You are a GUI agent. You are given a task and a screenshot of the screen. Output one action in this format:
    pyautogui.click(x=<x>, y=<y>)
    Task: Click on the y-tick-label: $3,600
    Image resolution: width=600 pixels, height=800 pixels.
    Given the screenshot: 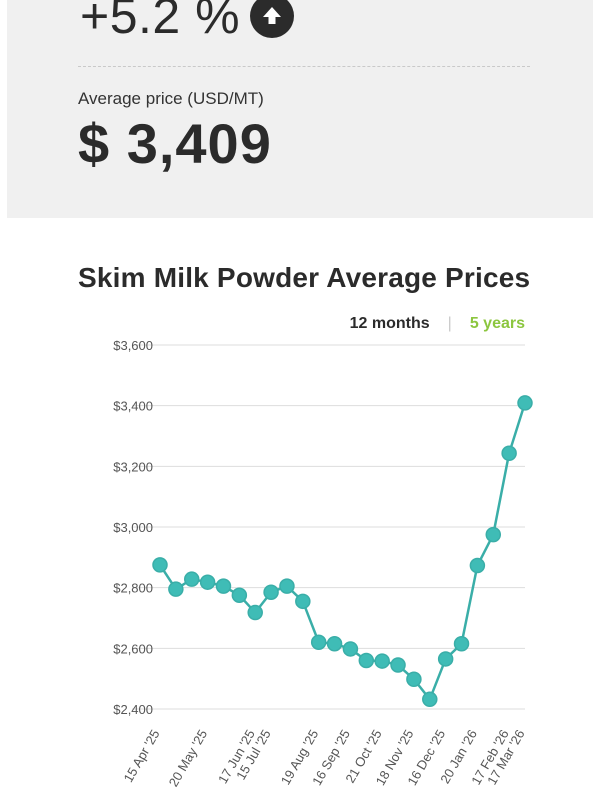 What is the action you would take?
    pyautogui.click(x=133, y=345)
    